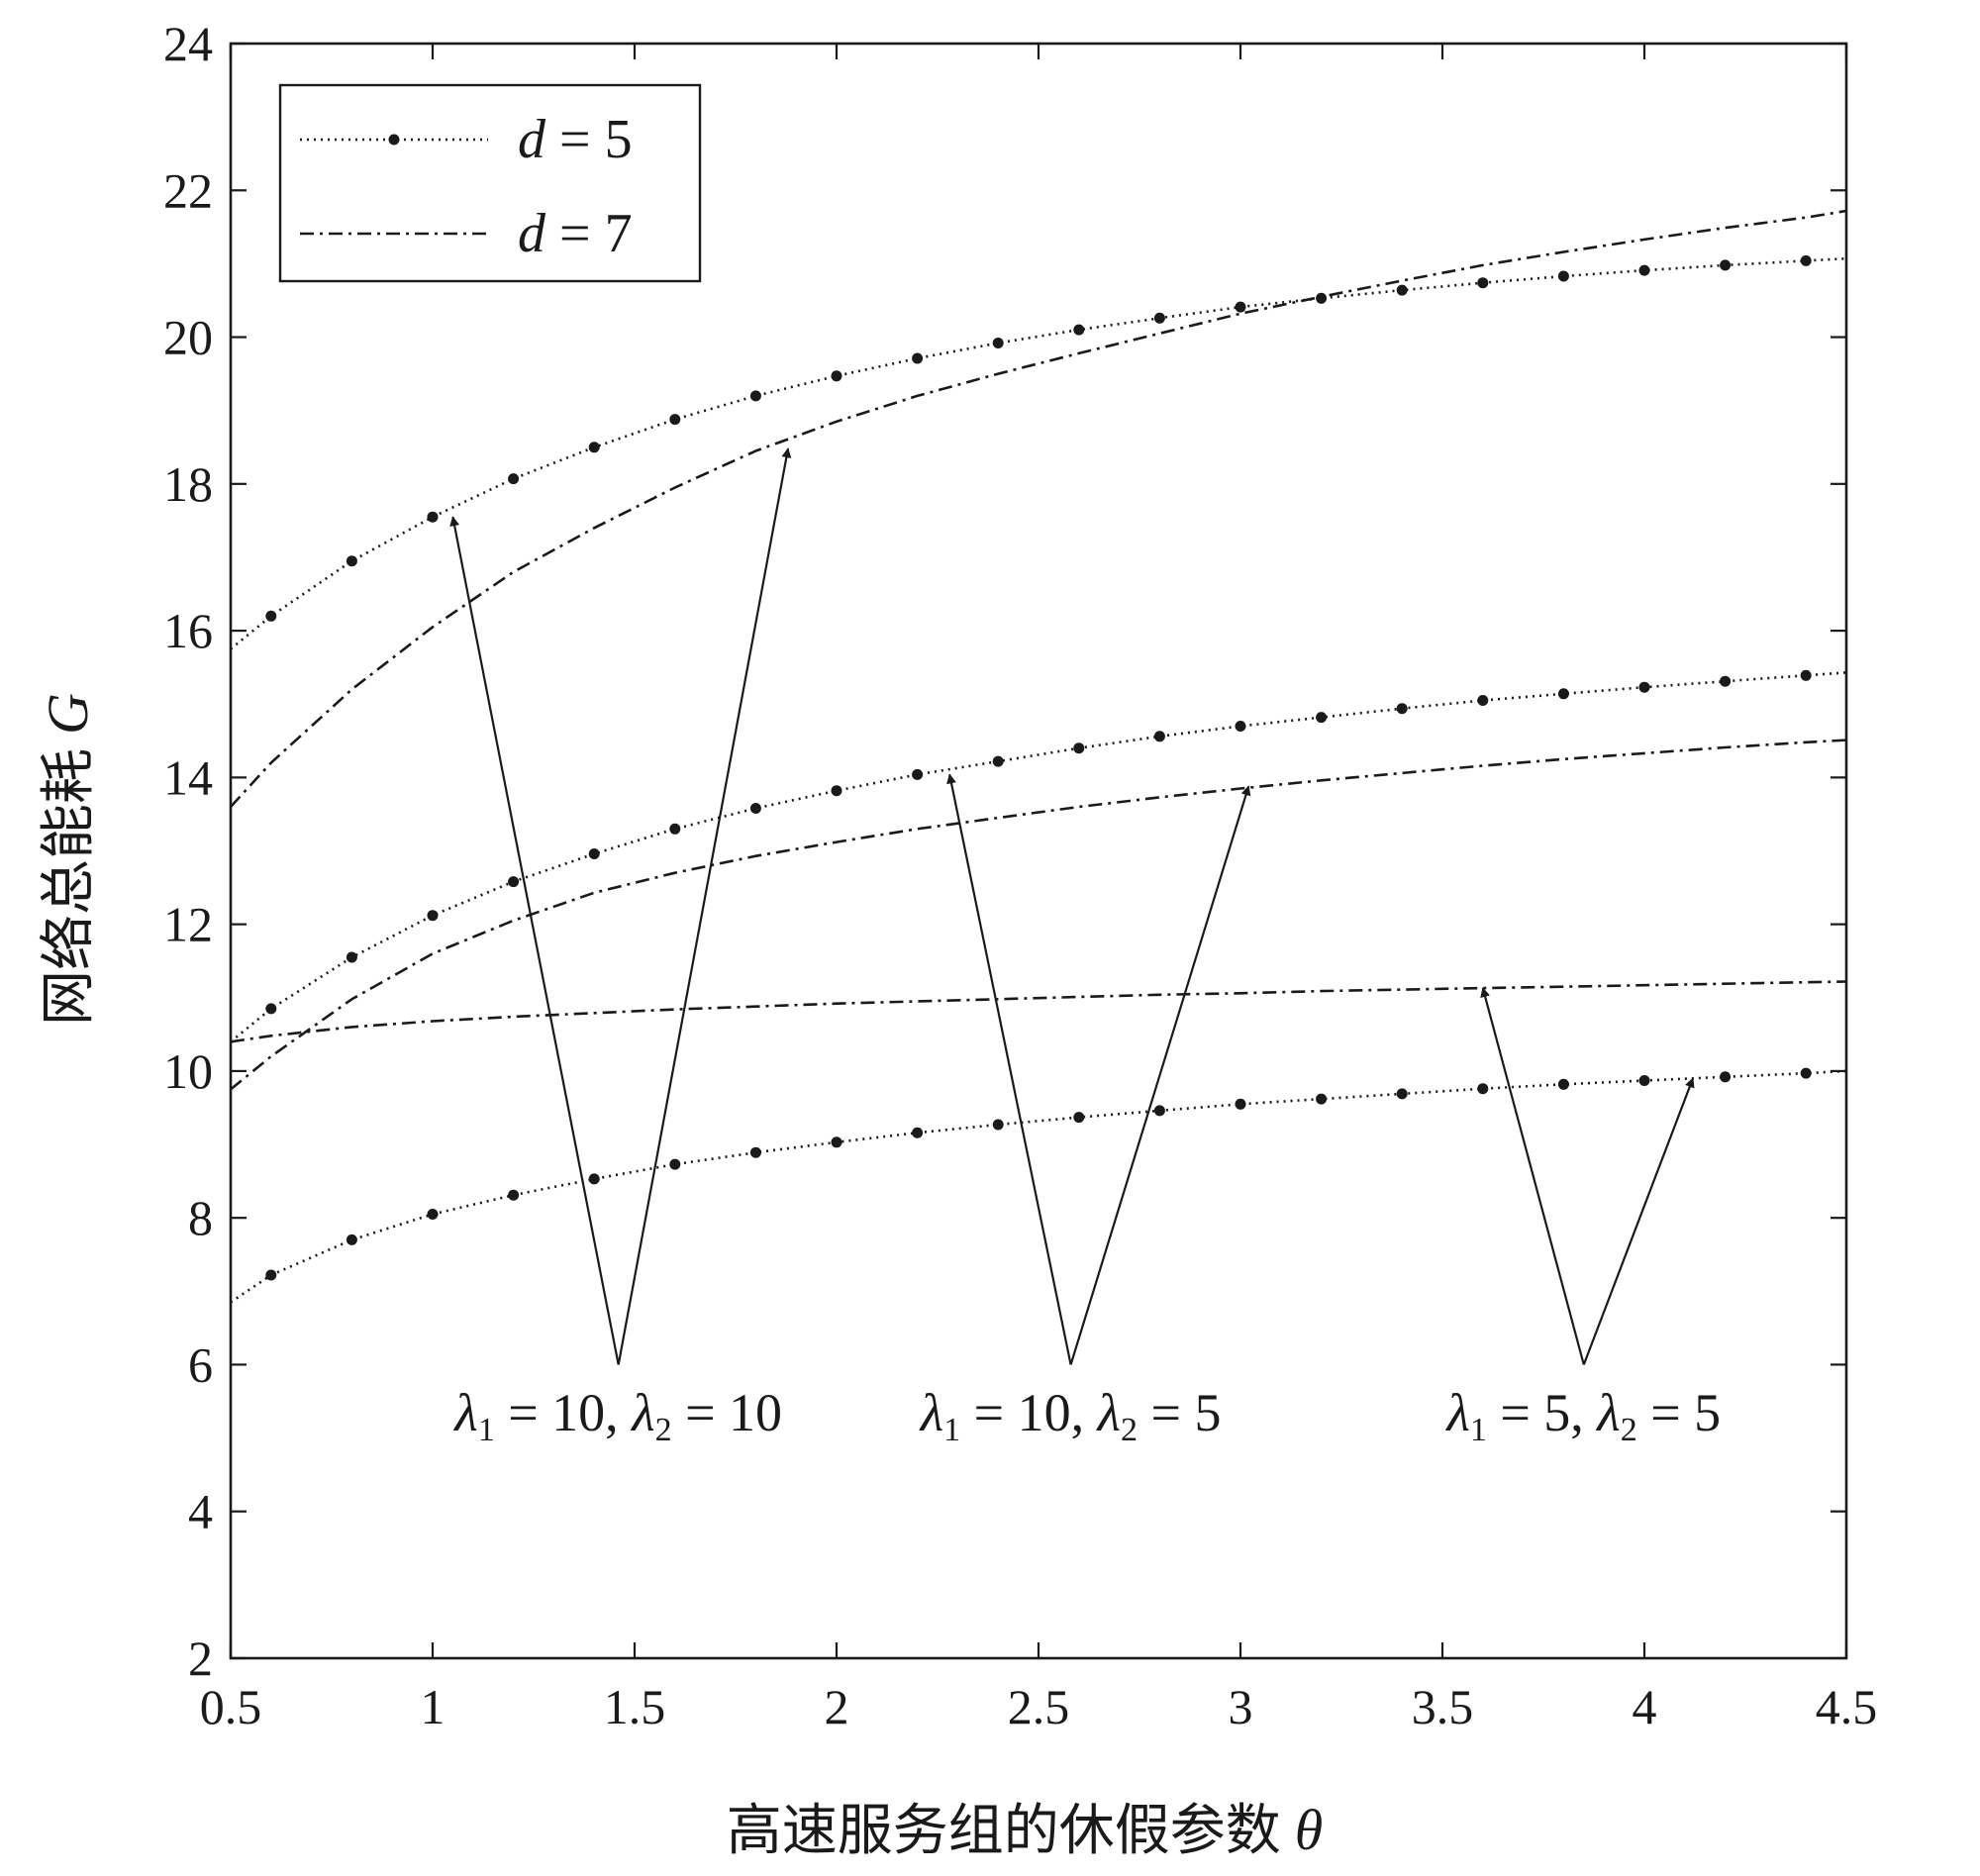 The height and width of the screenshot is (1876, 1980). Describe the element at coordinates (1039, 1706) in the screenshot. I see `x-tick-label: 2.5` at that location.